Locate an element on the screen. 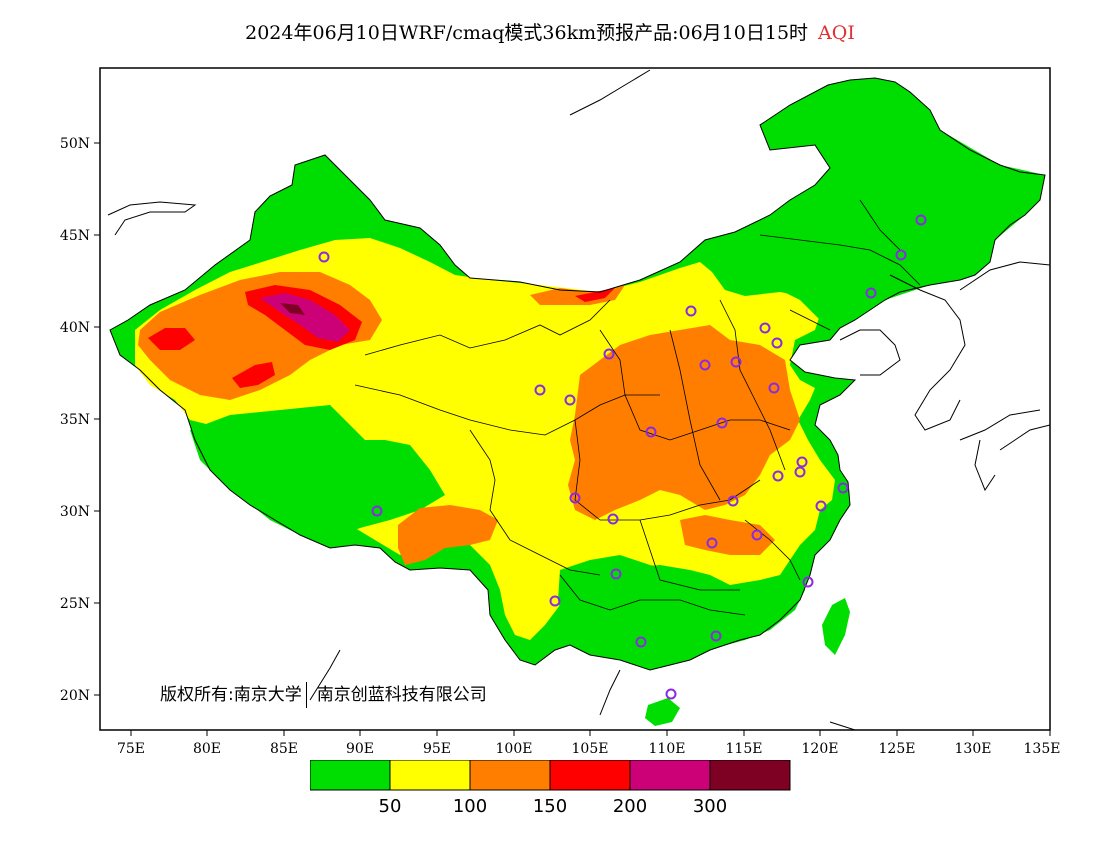 The image size is (1100, 850). copyright-note: 版权所有:南京大学 南京创蓝科技有限公司 is located at coordinates (323, 694).